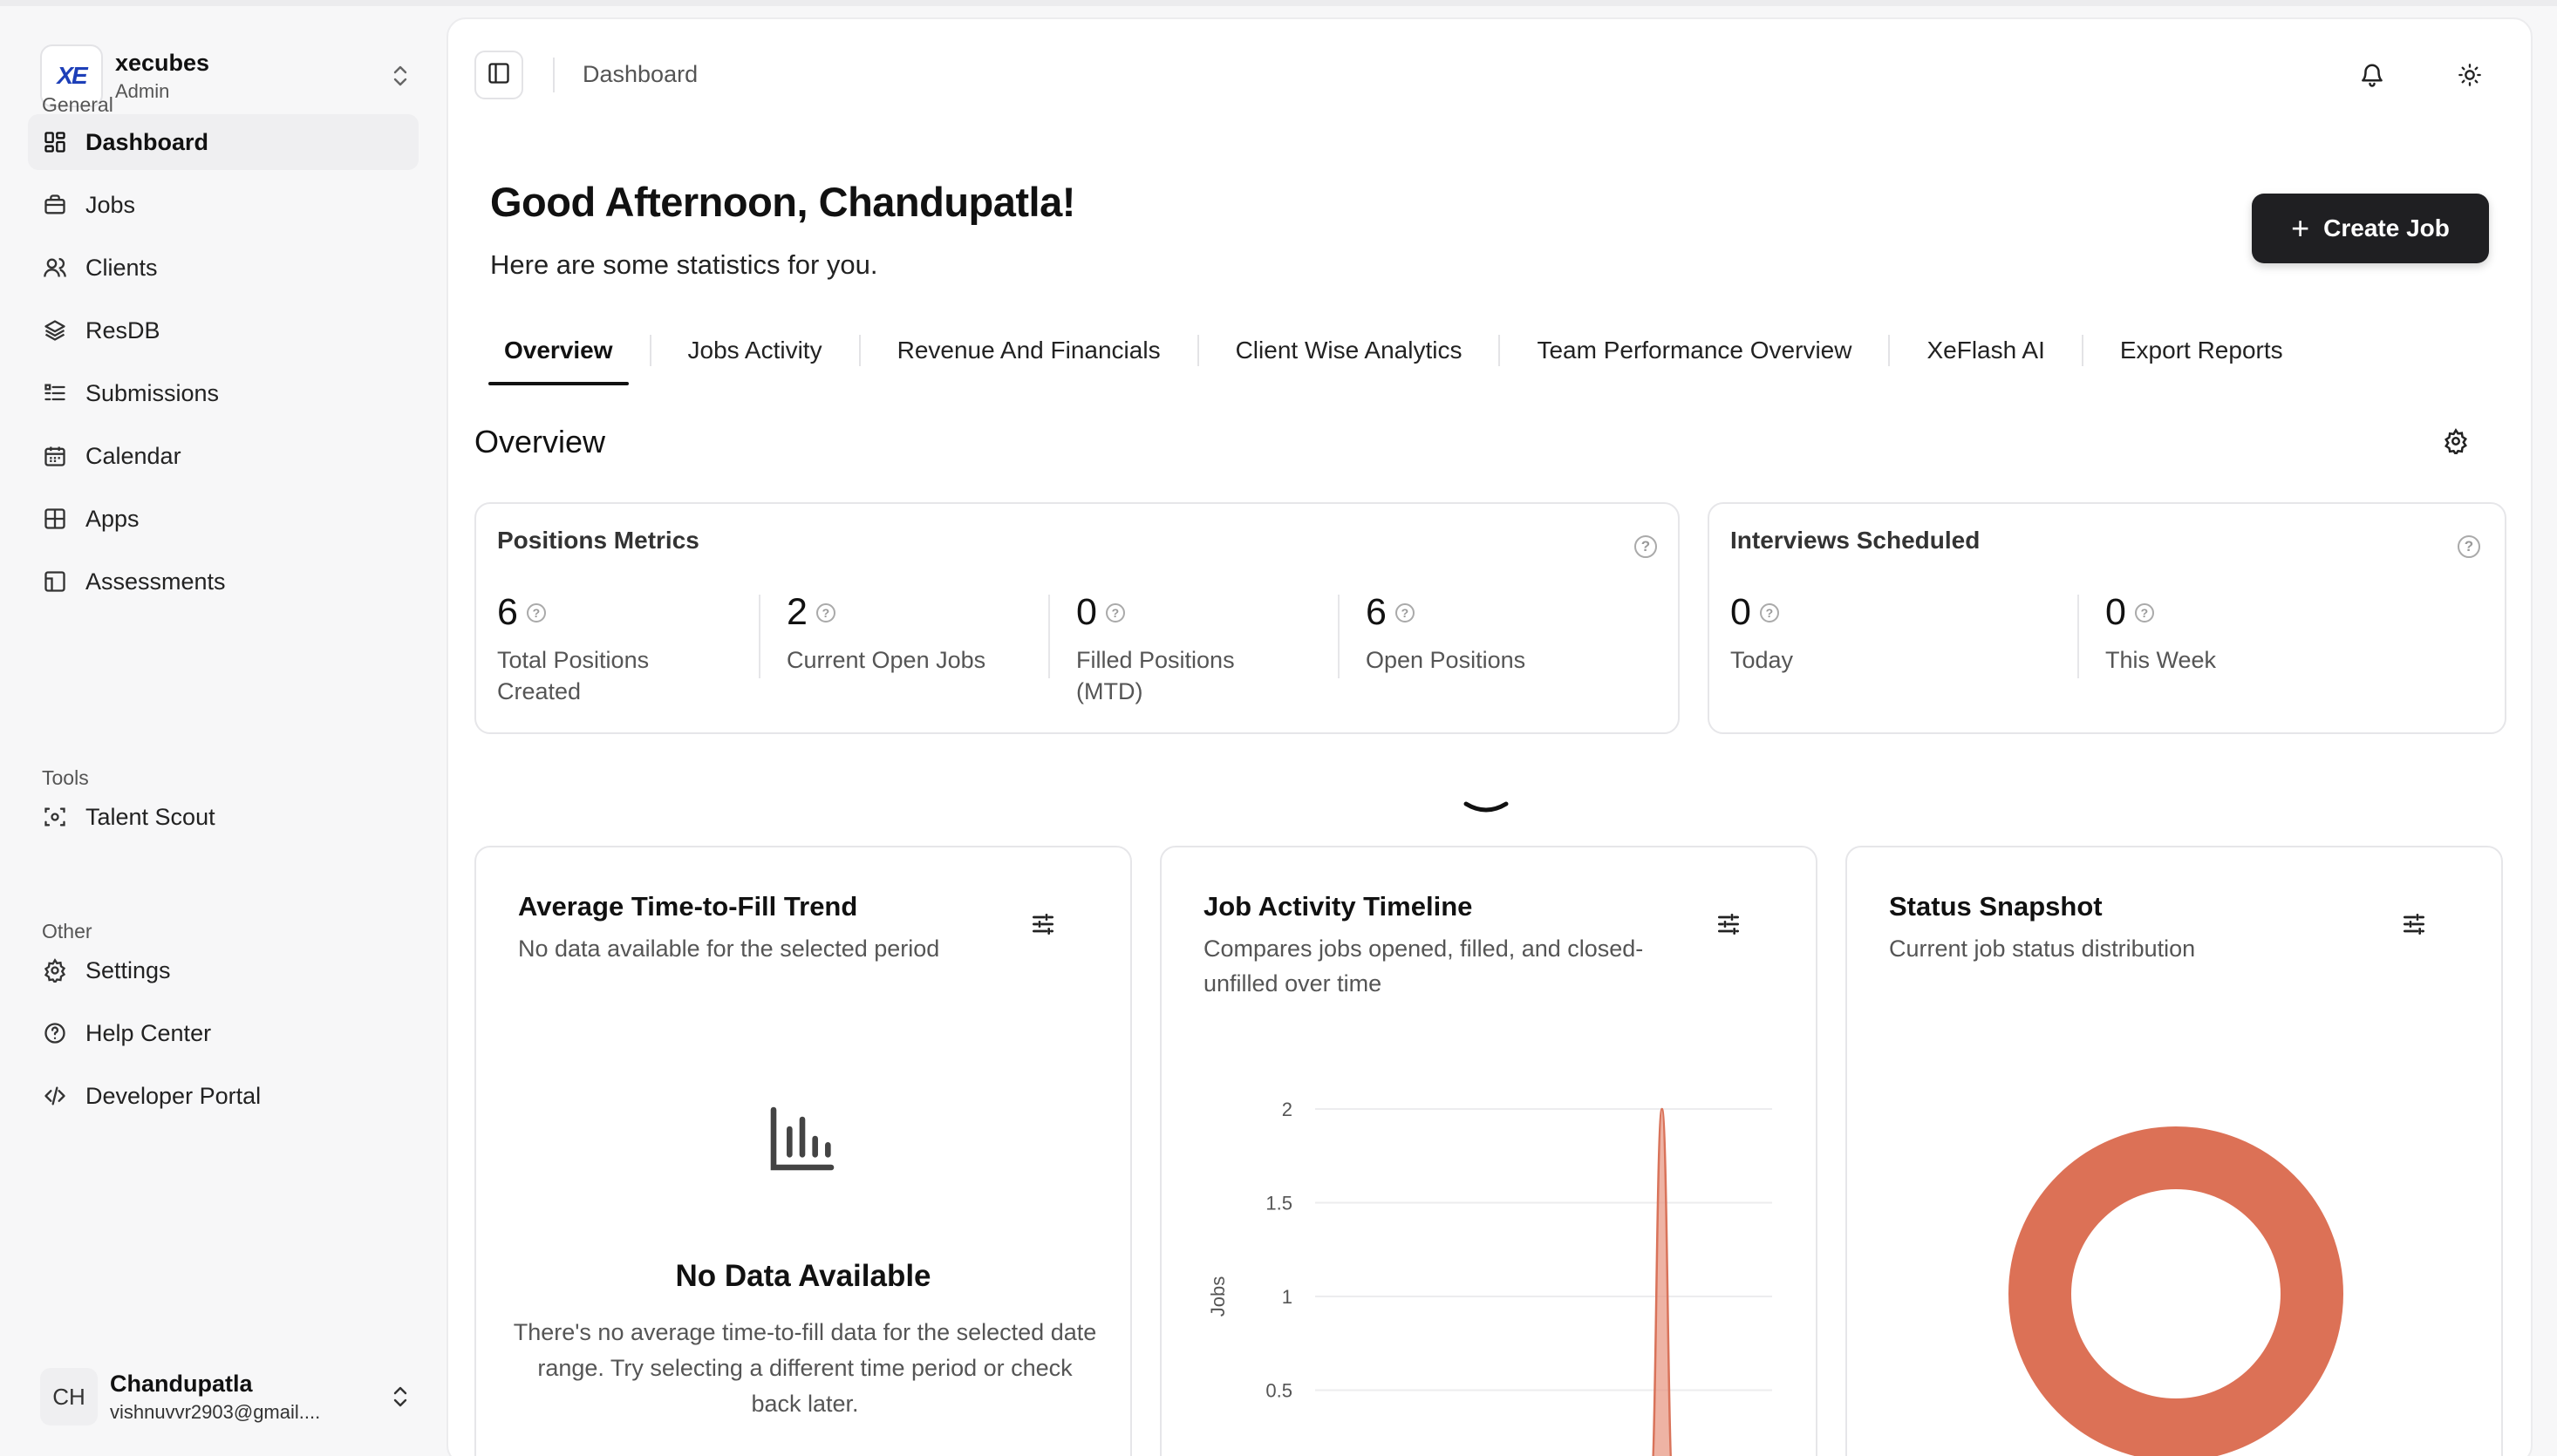  Describe the element at coordinates (173, 1095) in the screenshot. I see `sidebar-item-label: Developer Portal` at that location.